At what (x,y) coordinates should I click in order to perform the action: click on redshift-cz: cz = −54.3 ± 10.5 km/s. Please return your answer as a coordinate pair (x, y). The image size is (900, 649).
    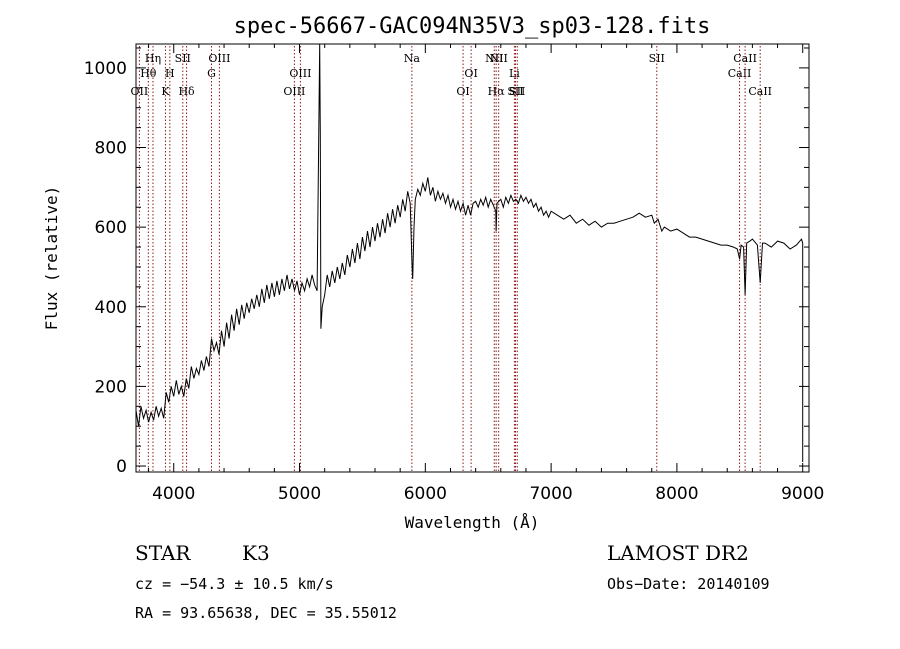
    Looking at the image, I should click on (234, 584).